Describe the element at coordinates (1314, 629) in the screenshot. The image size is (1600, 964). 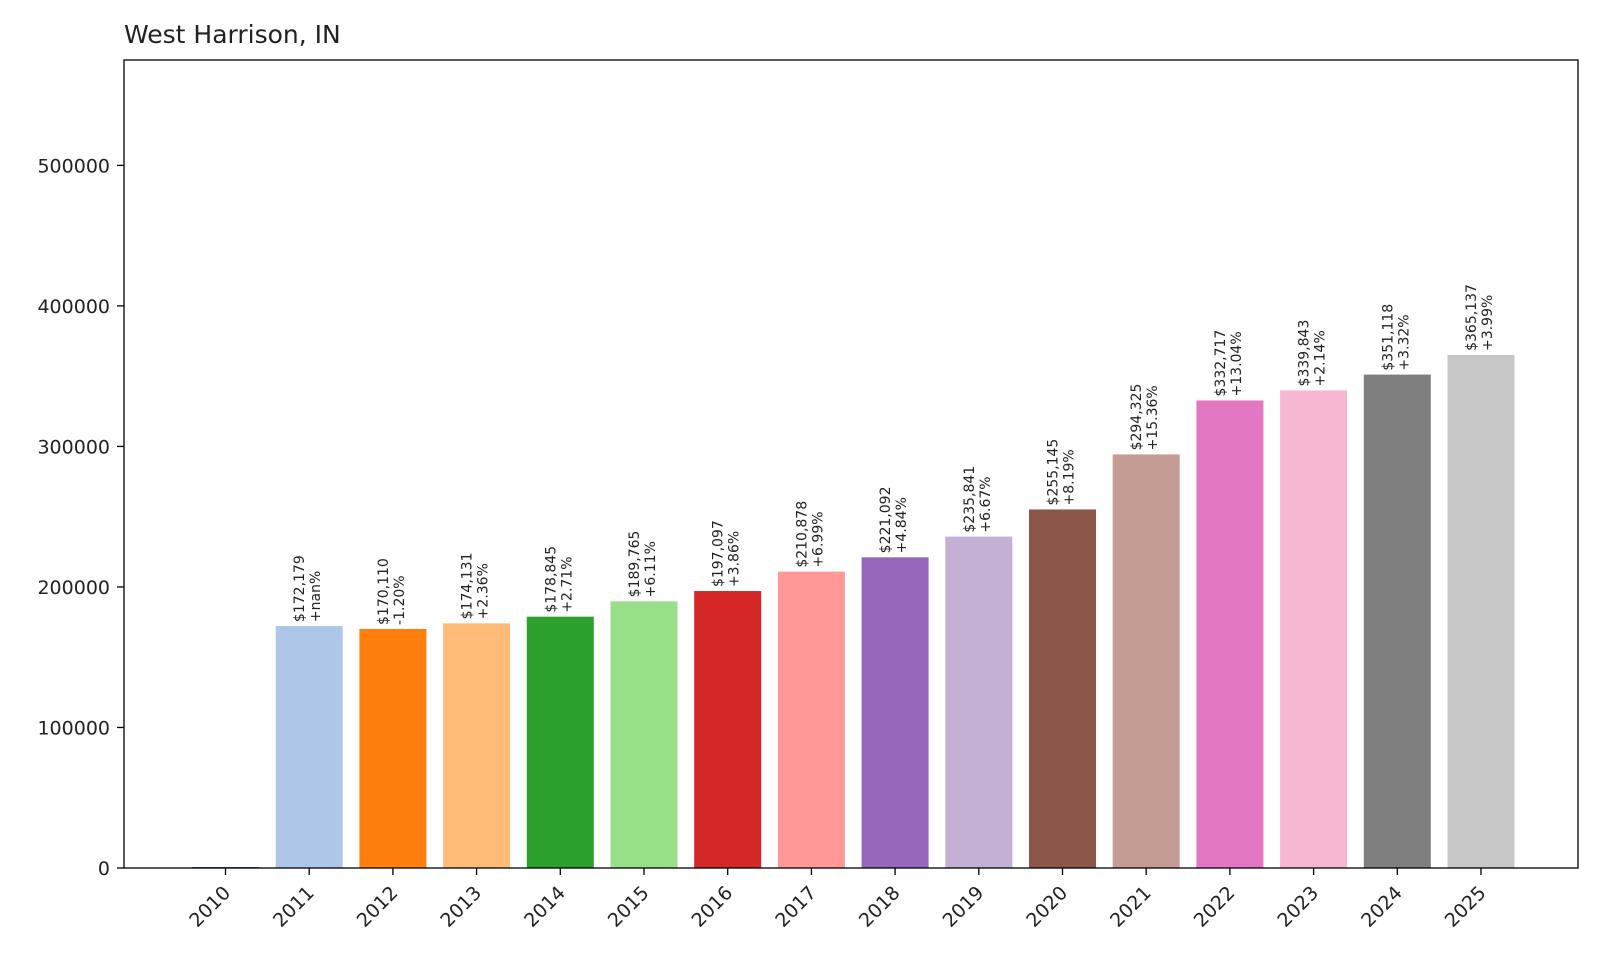
I see `bar-2023` at that location.